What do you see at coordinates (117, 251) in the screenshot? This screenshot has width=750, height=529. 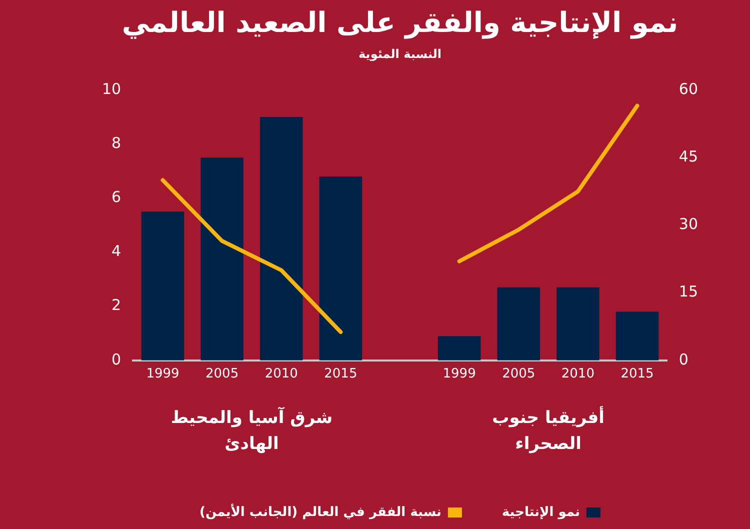 I see `y-tick-label: 4` at bounding box center [117, 251].